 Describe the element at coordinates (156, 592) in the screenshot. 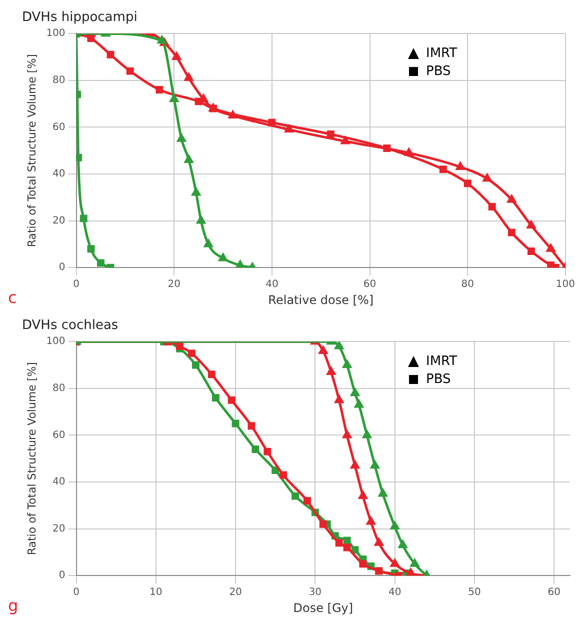

I see `x-tick-label: 10` at that location.